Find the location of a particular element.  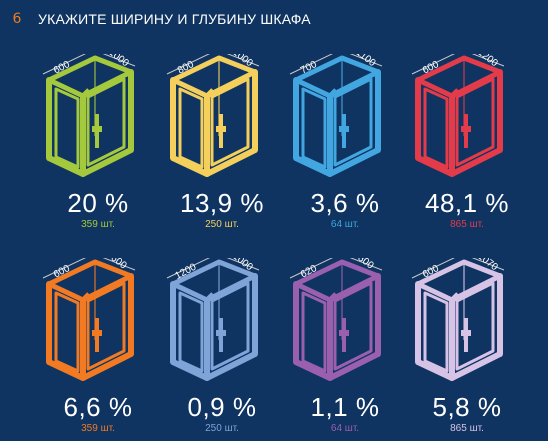

cabinet-card-4: 600 1200 48,1 % 865 шт. is located at coordinates (467, 144).